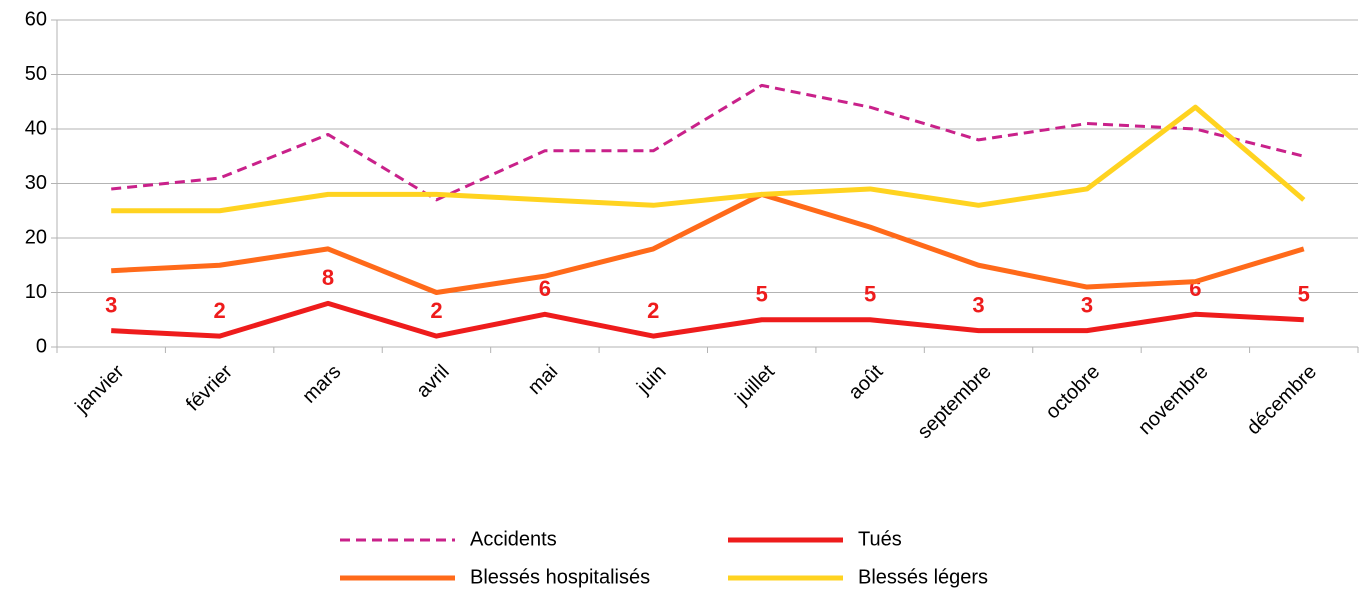 Image resolution: width=1365 pixels, height=593 pixels. What do you see at coordinates (543, 380) in the screenshot?
I see `x-tick-label: mai` at bounding box center [543, 380].